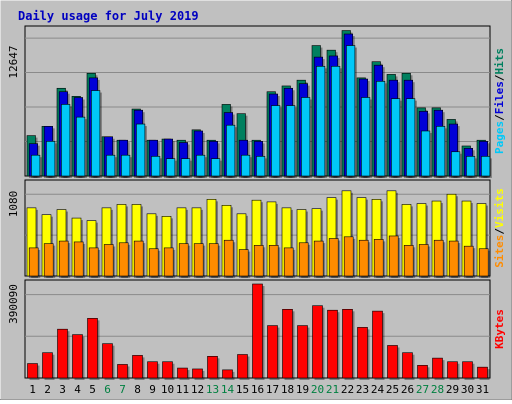 The width and height of the screenshot is (512, 404). Describe the element at coordinates (62, 389) in the screenshot. I see `x-tick-label-day-3: 3` at that location.